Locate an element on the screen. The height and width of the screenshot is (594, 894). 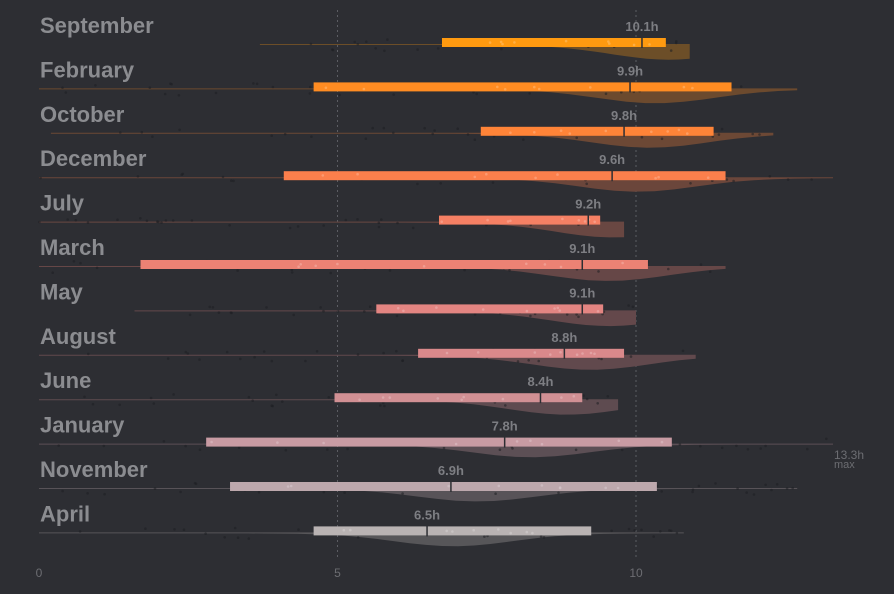
median-label: 10.1h is located at coordinates (641, 26).